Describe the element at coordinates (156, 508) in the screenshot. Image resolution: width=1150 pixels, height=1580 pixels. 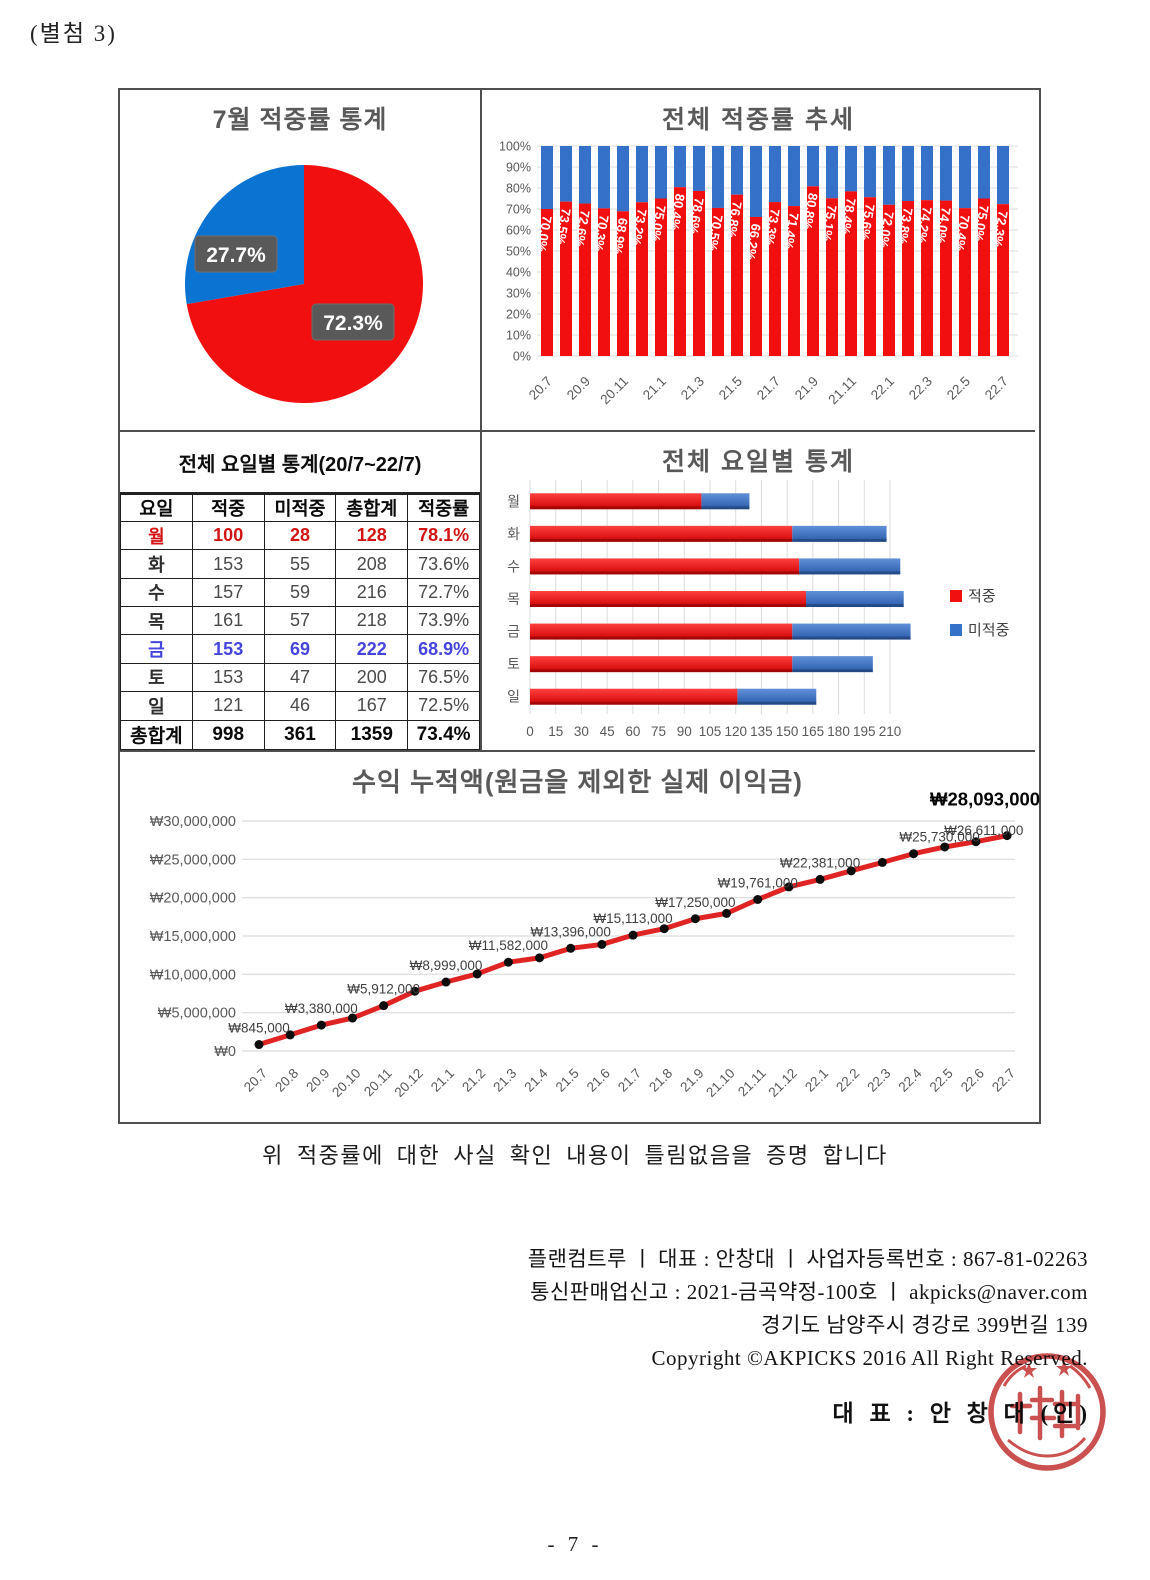
I see `table-header-cell: 요일` at that location.